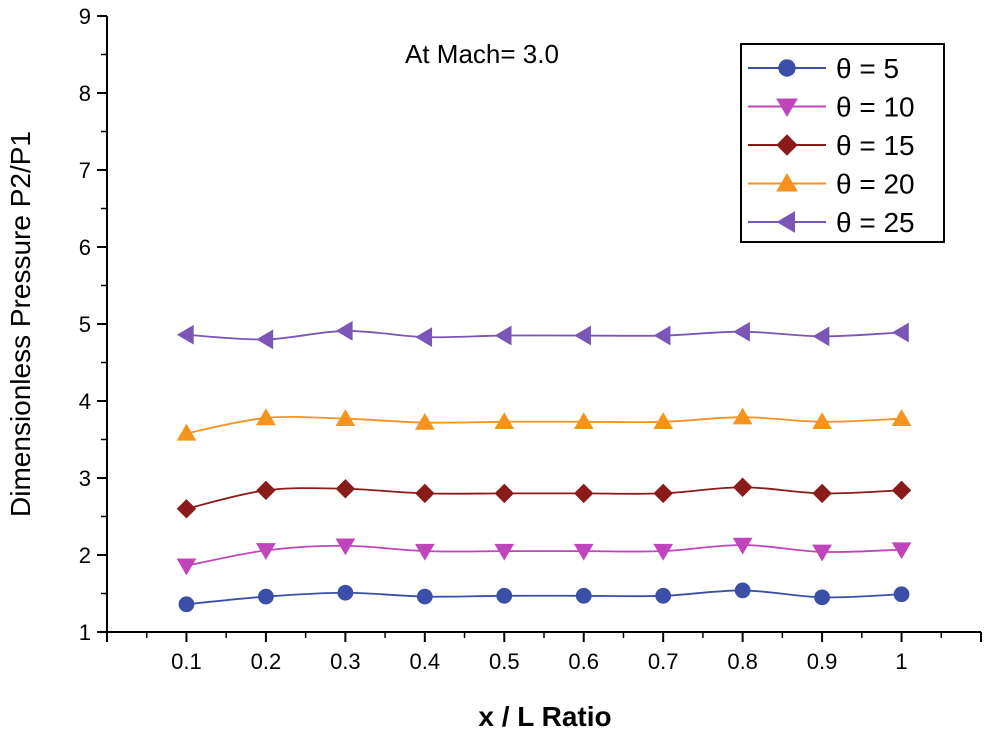 This screenshot has height=734, width=991. What do you see at coordinates (875, 222) in the screenshot?
I see `legend-label: θ = 25` at bounding box center [875, 222].